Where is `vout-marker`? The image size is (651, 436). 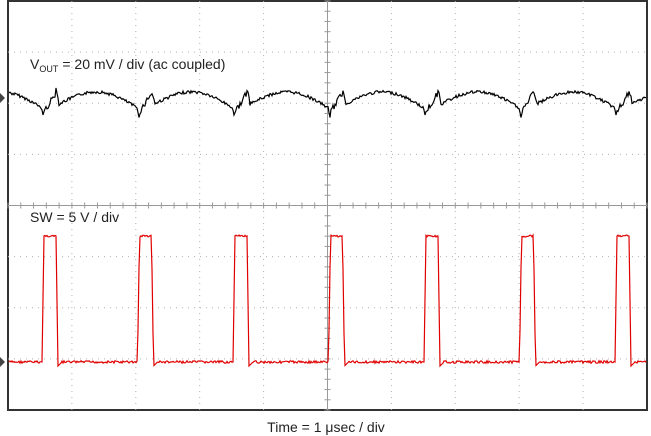 vout-marker is located at coordinates (2, 98).